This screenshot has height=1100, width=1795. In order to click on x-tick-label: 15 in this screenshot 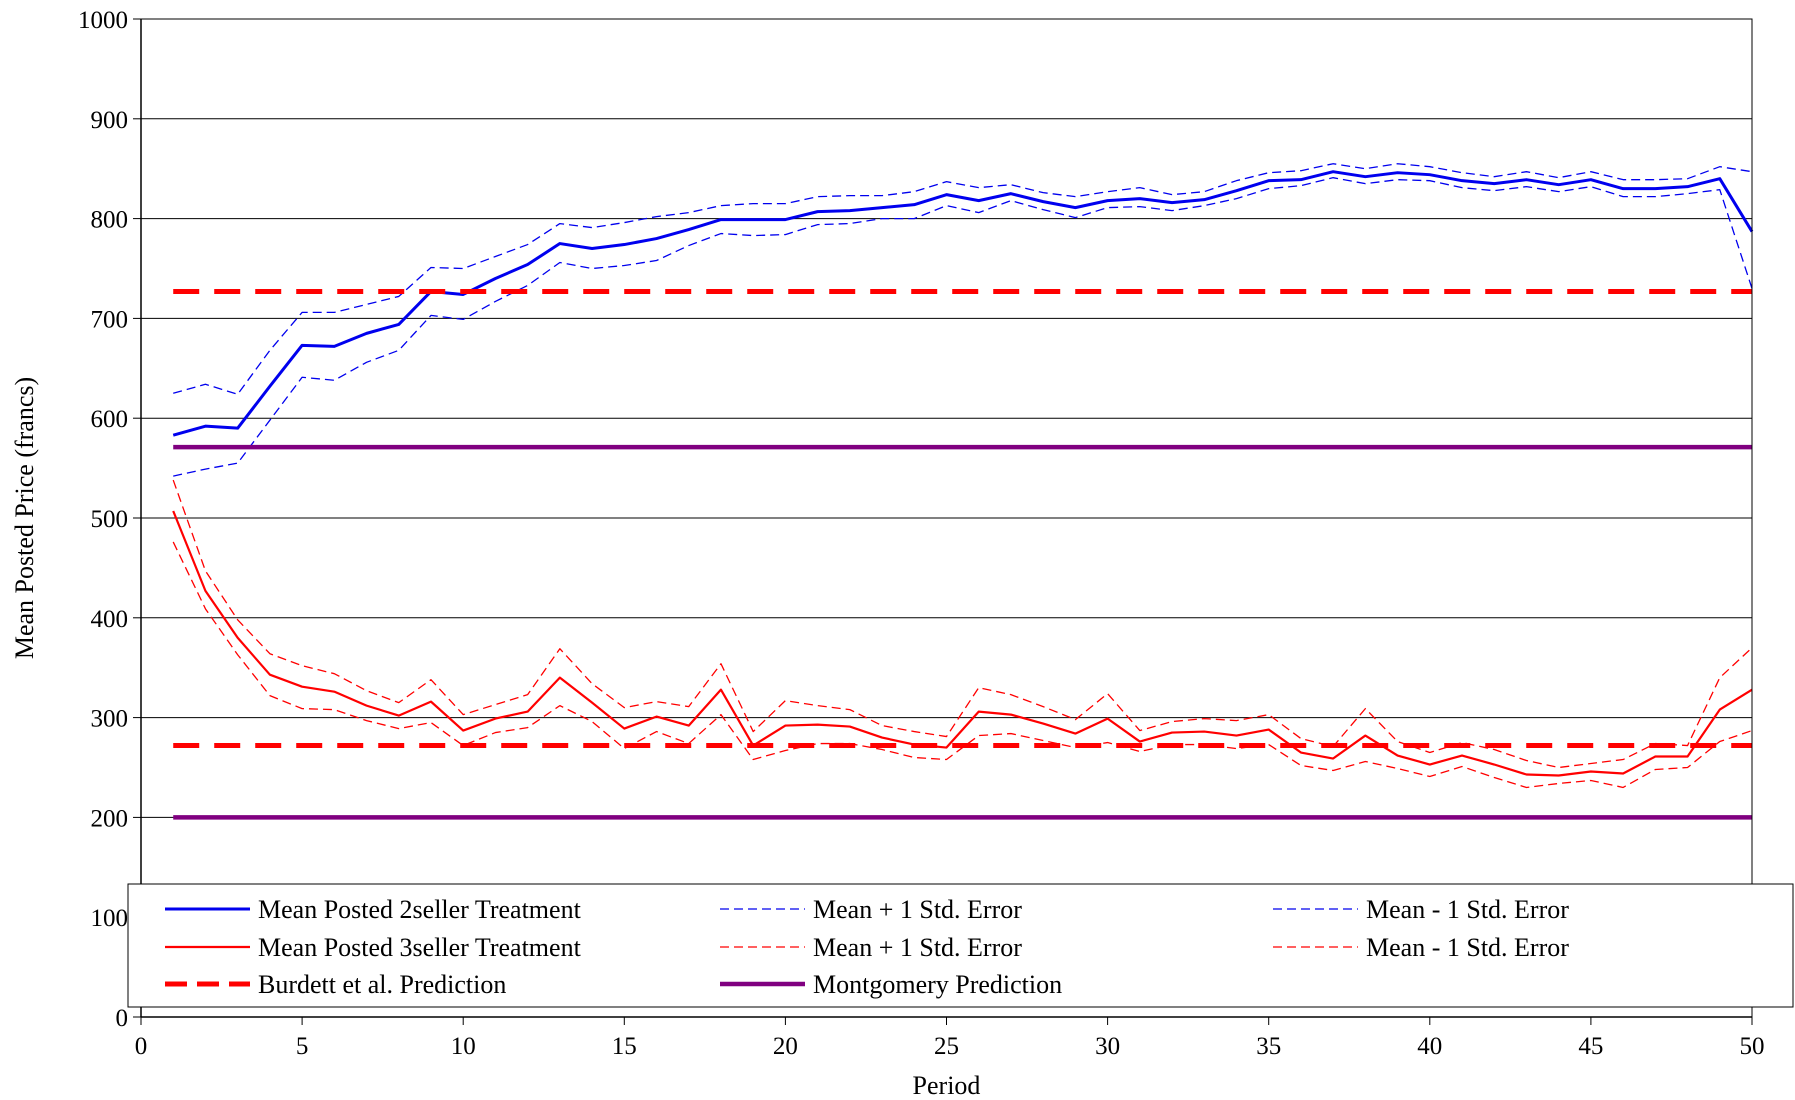, I will do `click(624, 1046)`.